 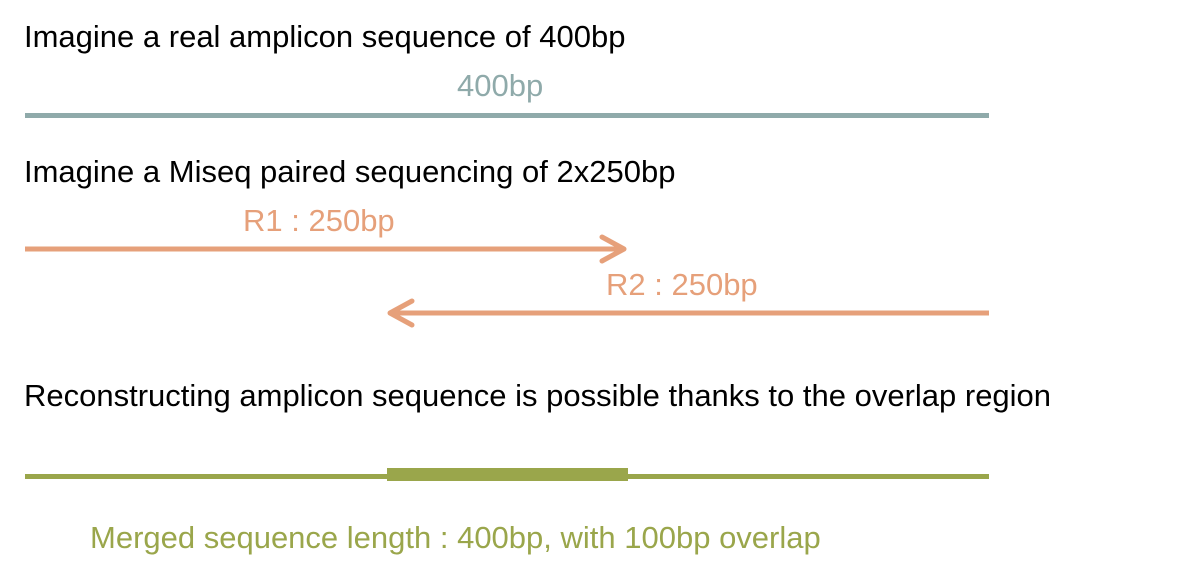 I want to click on amplicon-line, so click(x=507, y=115).